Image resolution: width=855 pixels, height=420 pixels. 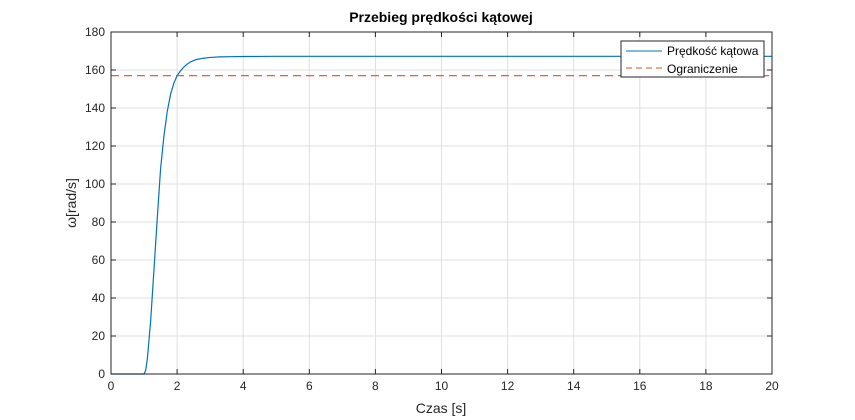 What do you see at coordinates (706, 386) in the screenshot?
I see `x-tick-label-9: 18` at bounding box center [706, 386].